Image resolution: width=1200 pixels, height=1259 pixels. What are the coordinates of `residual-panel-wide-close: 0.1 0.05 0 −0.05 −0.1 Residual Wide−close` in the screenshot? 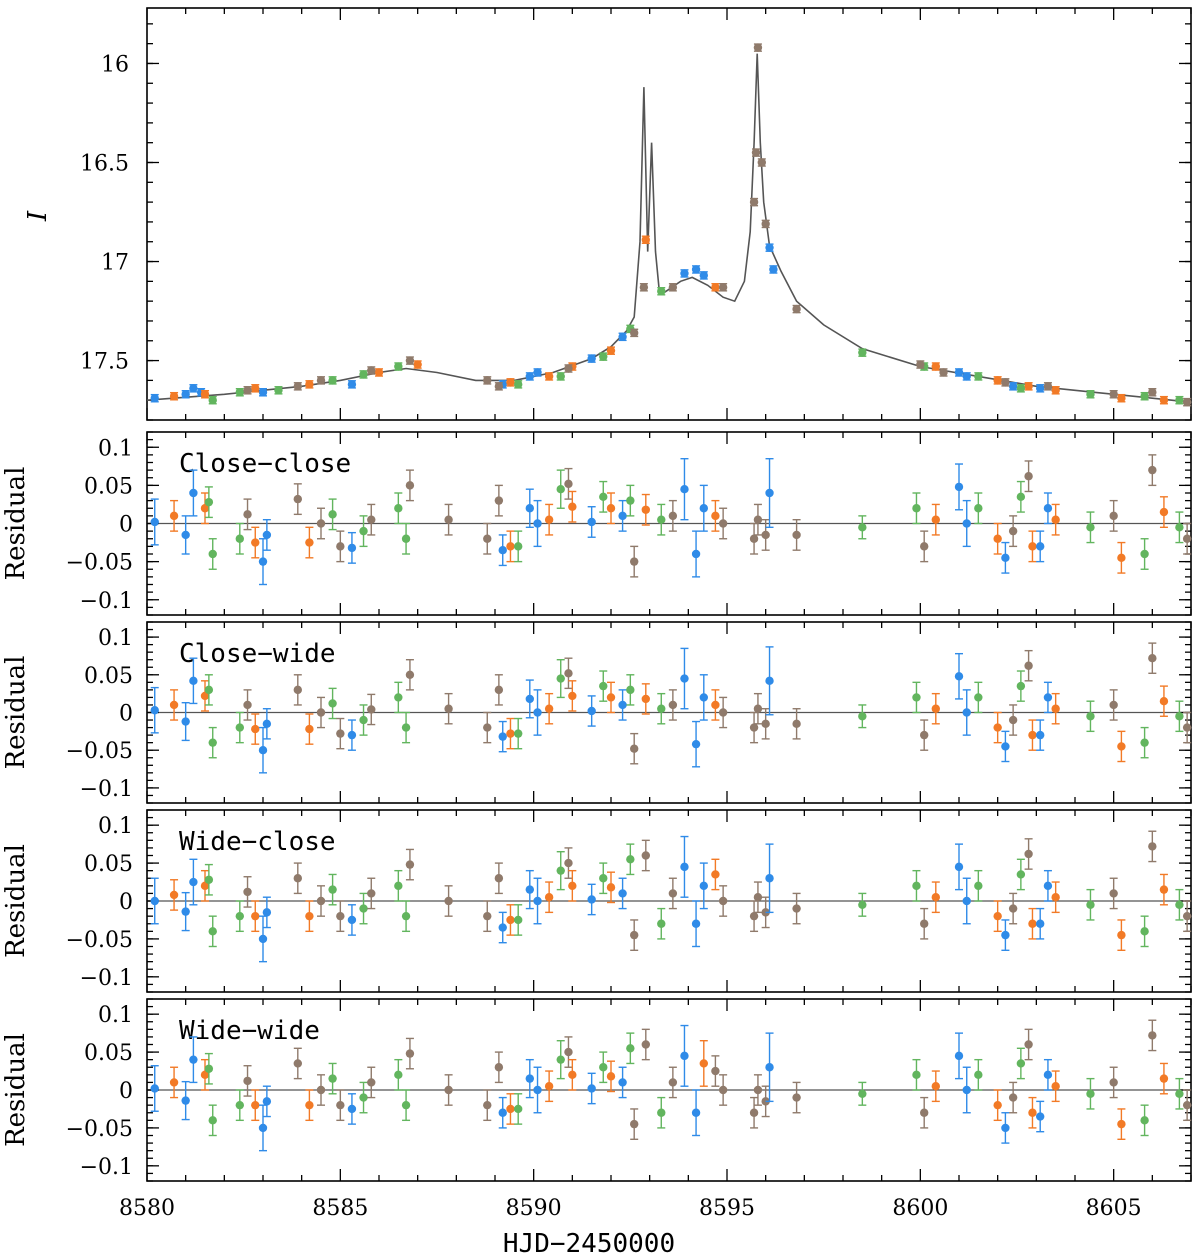 It's located at (596, 901).